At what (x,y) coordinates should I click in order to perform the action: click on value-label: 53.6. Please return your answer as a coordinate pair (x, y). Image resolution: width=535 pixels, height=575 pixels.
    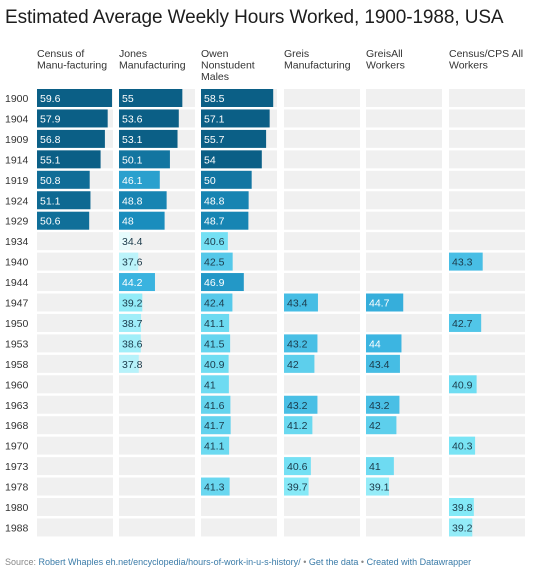
    Looking at the image, I should click on (132, 119).